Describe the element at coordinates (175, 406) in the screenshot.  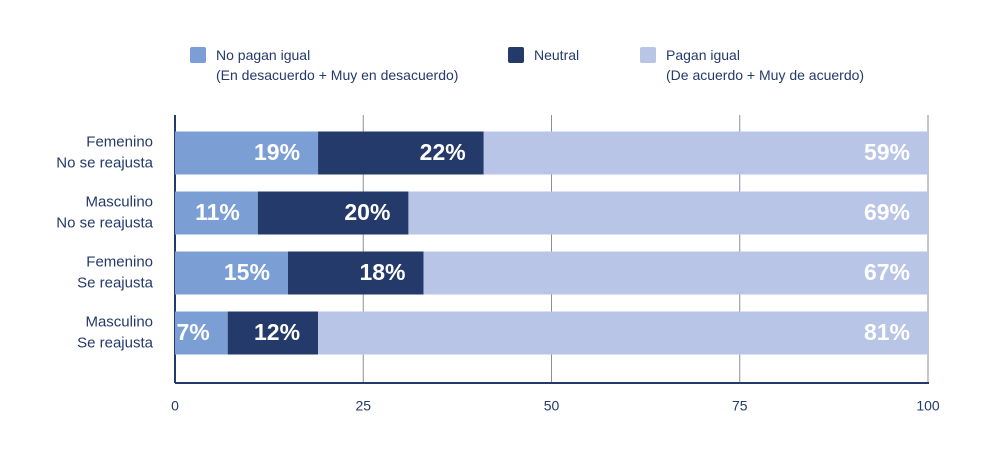
I see `x-tick-label: 0` at that location.